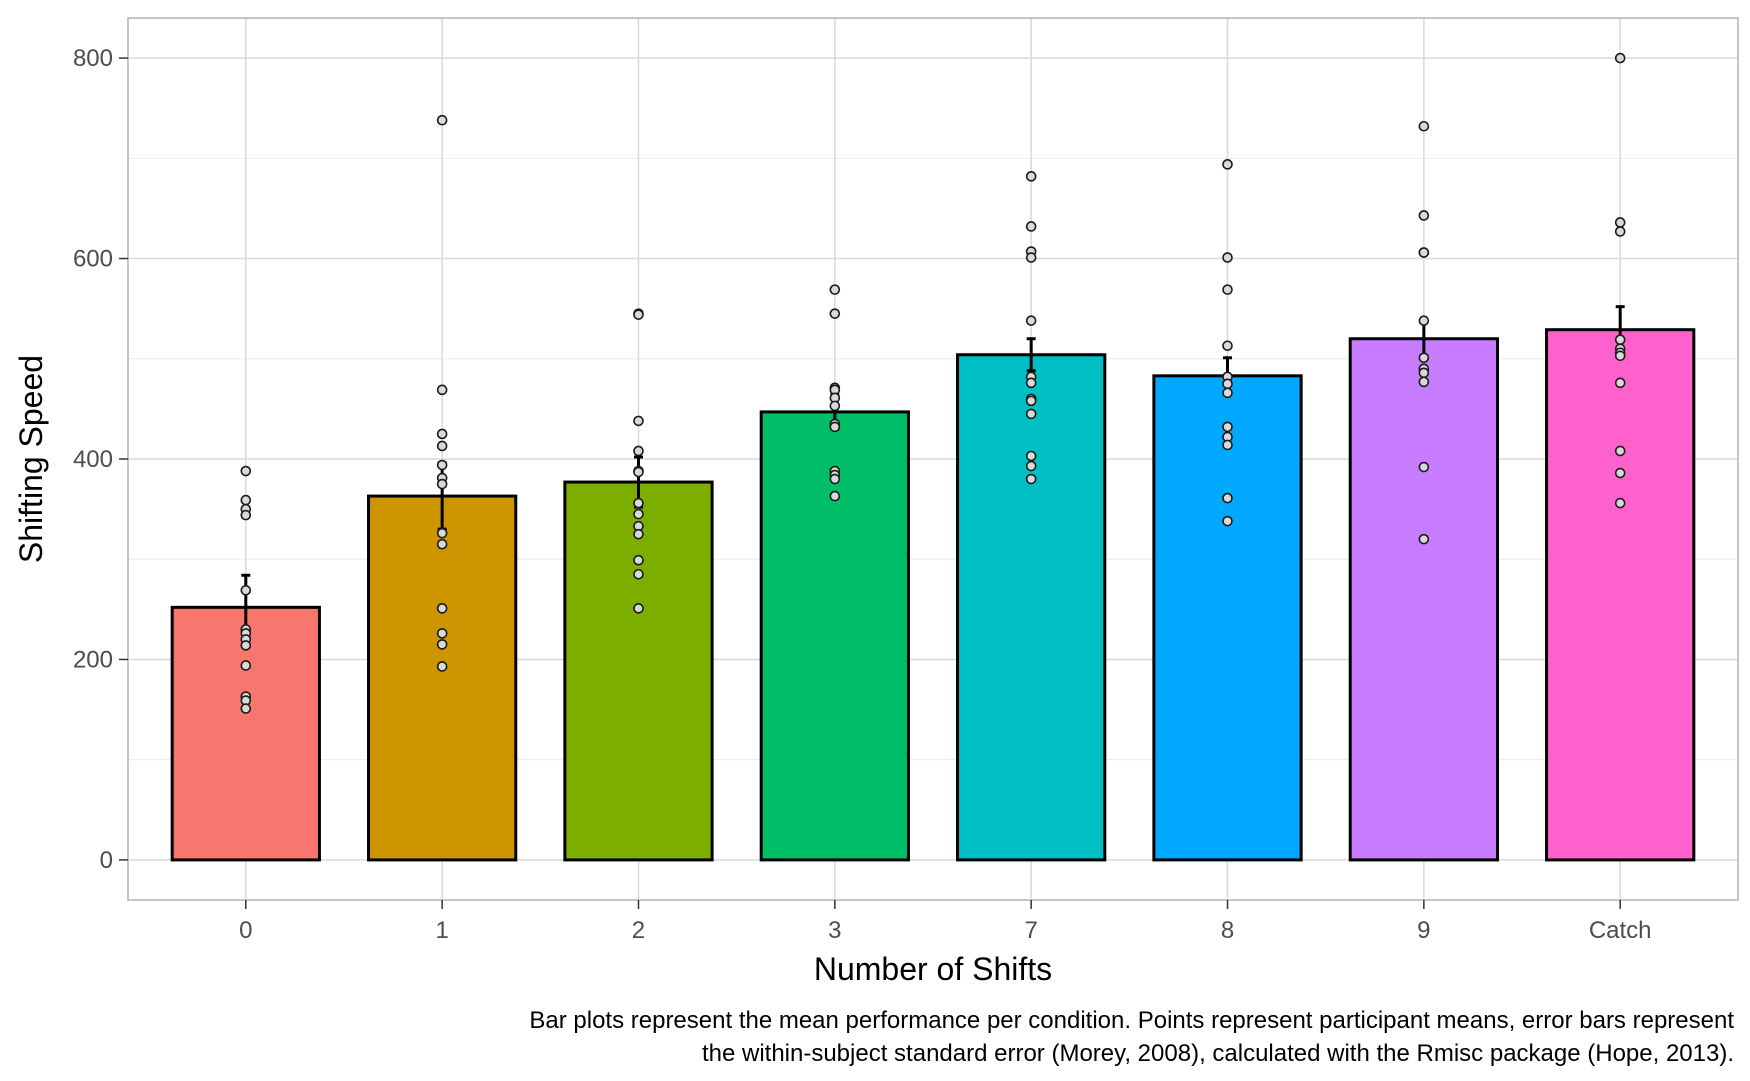  What do you see at coordinates (93, 459) in the screenshot?
I see `y-tick-label: 400` at bounding box center [93, 459].